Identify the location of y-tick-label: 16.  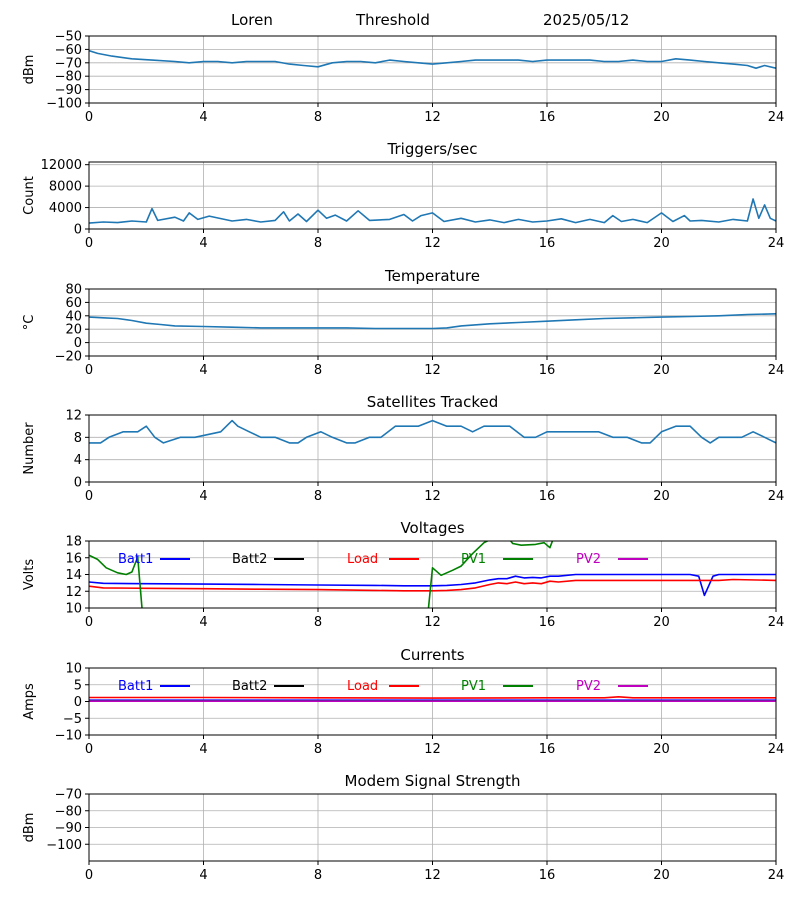
(73, 558).